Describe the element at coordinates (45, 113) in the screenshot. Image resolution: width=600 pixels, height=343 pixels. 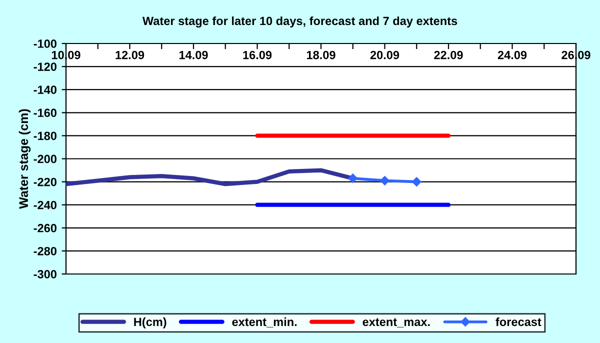
I see `y-tick-label: -160` at that location.